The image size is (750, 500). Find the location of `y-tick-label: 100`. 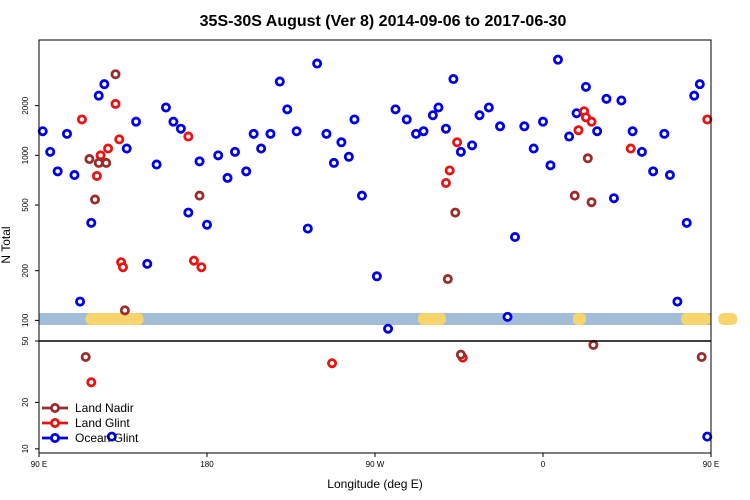

y-tick-label: 100 is located at coordinates (25, 320).